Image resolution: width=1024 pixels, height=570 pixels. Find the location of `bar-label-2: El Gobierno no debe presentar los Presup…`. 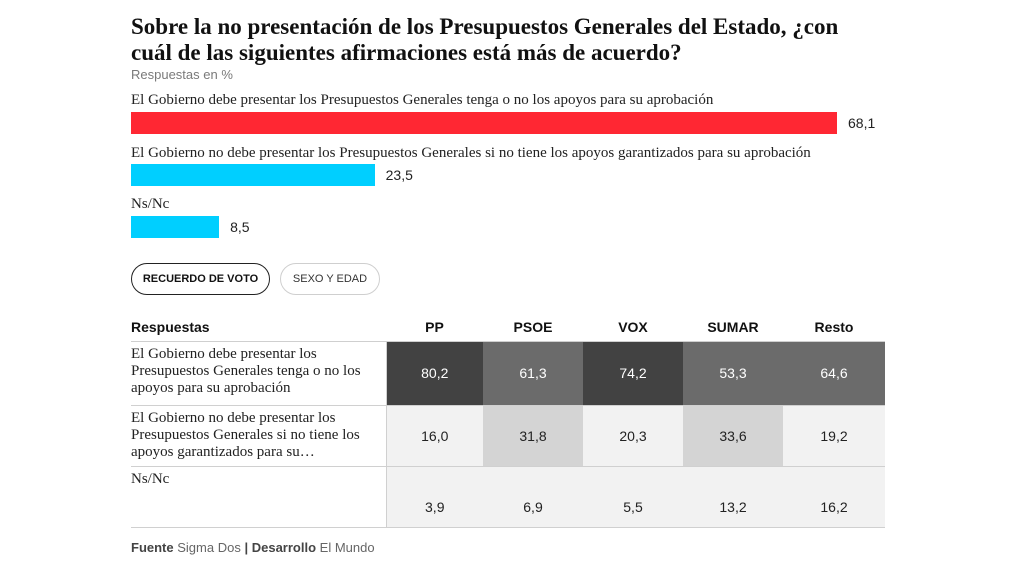

bar-label-2: El Gobierno no debe presentar los Presup… is located at coordinates (471, 153).